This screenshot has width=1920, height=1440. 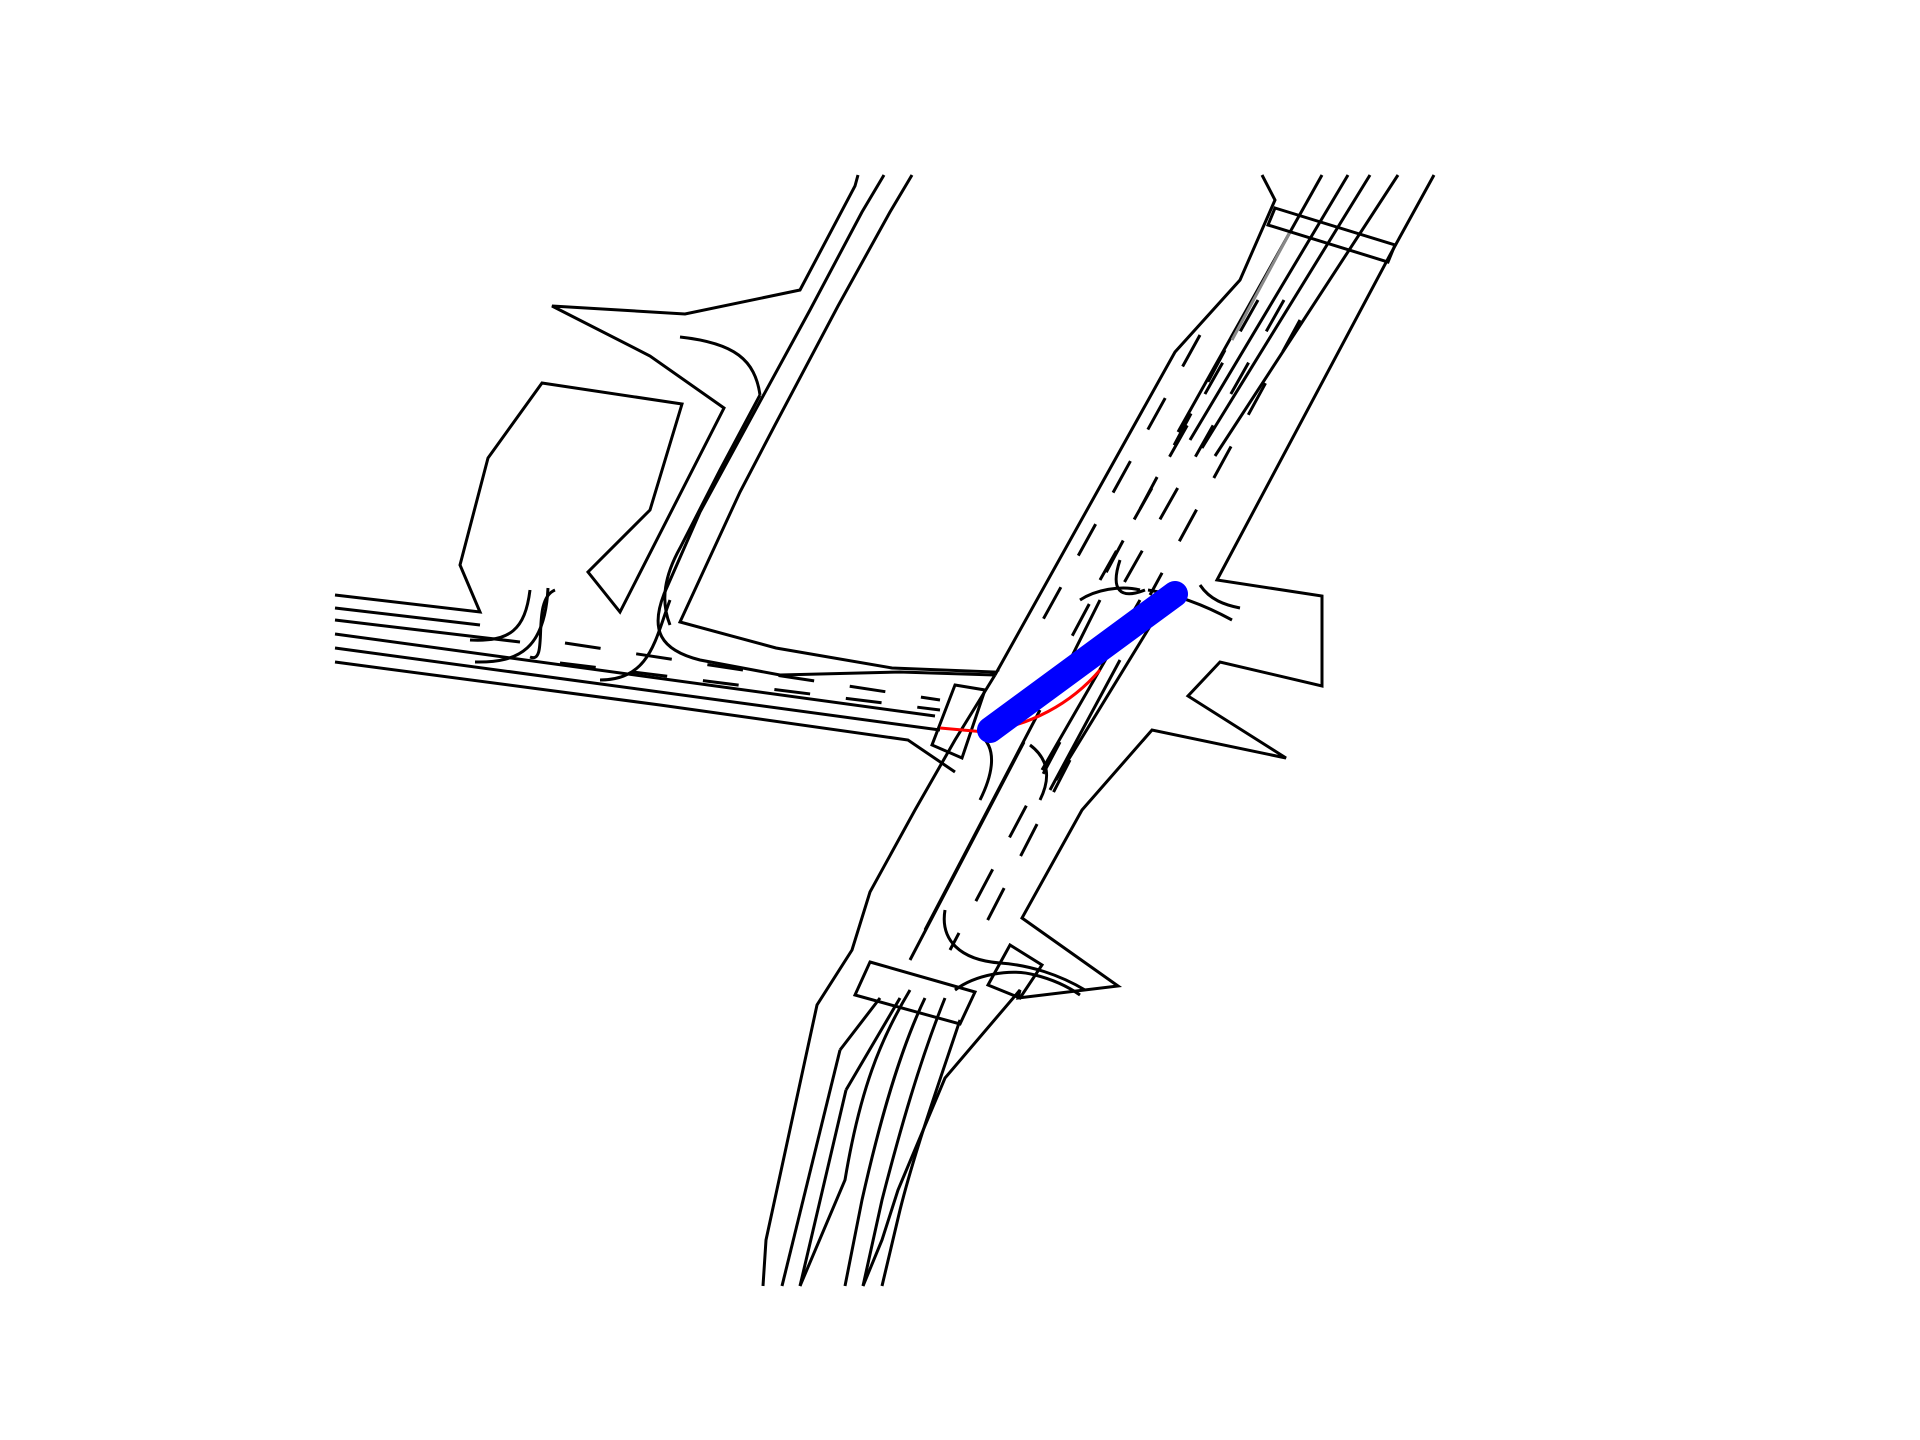 What do you see at coordinates (1331, 235) in the screenshot?
I see `crosswalk-north` at bounding box center [1331, 235].